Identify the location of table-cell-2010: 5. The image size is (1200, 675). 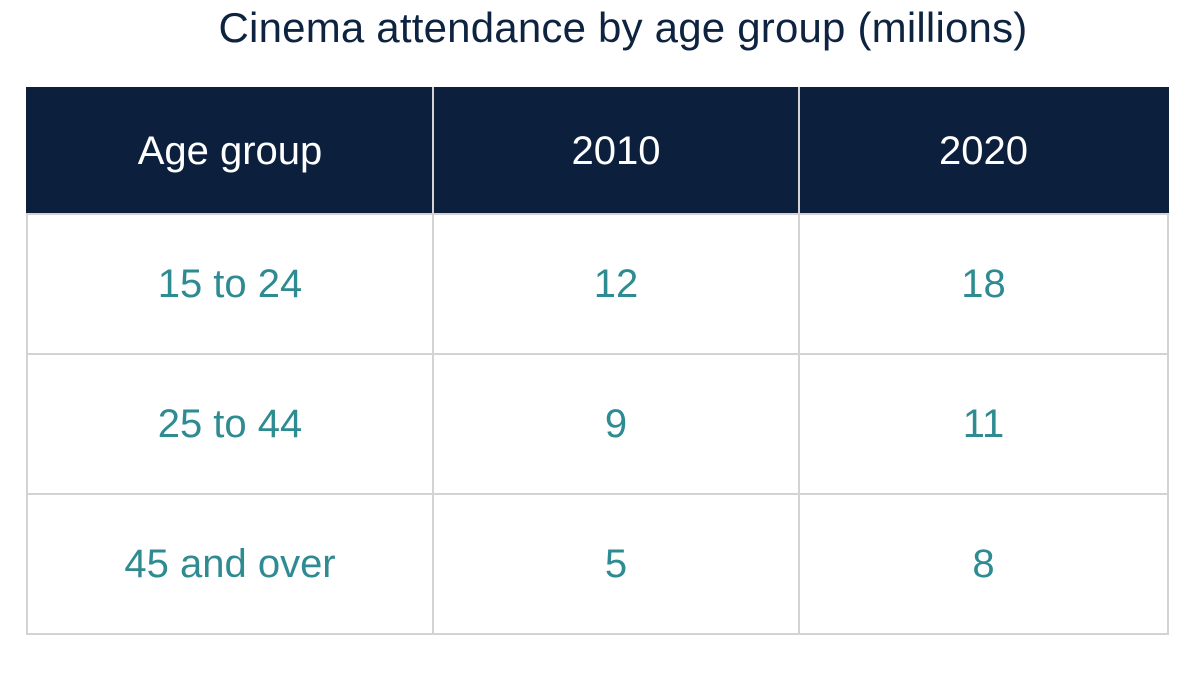
(616, 564).